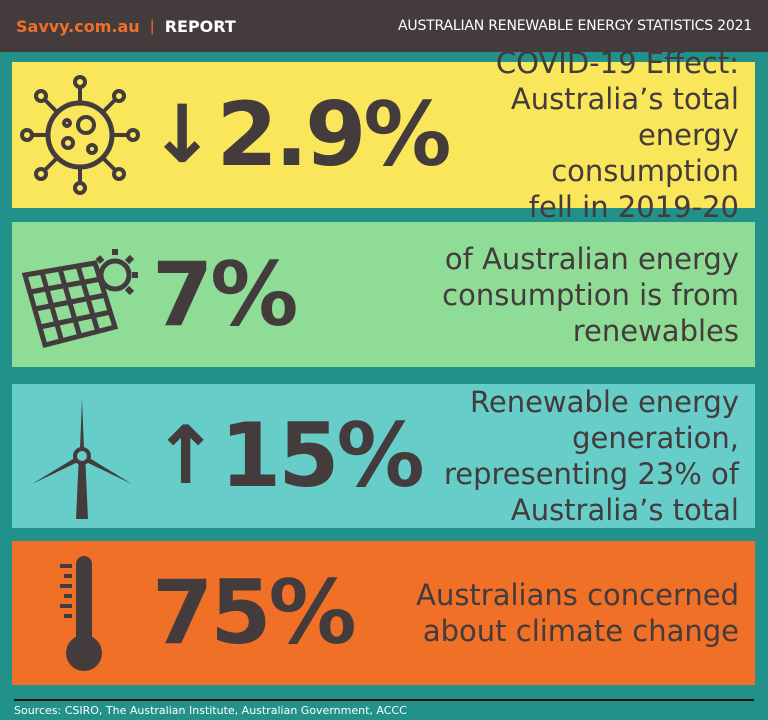 The image size is (768, 720). I want to click on stat-value: 2.9%, so click(333, 134).